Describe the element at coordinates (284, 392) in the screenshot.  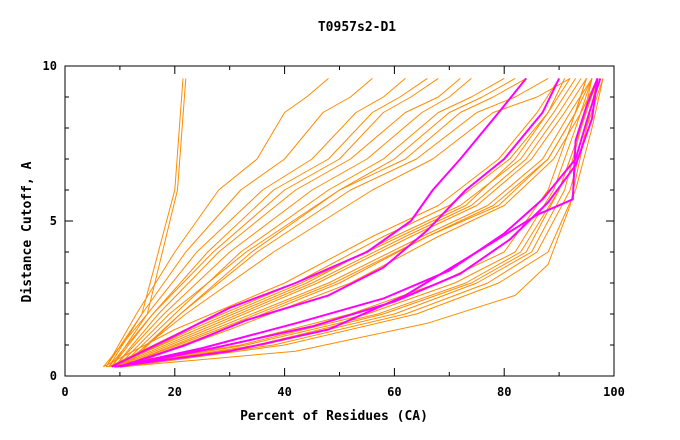
I see `x-tick-label: 40` at that location.